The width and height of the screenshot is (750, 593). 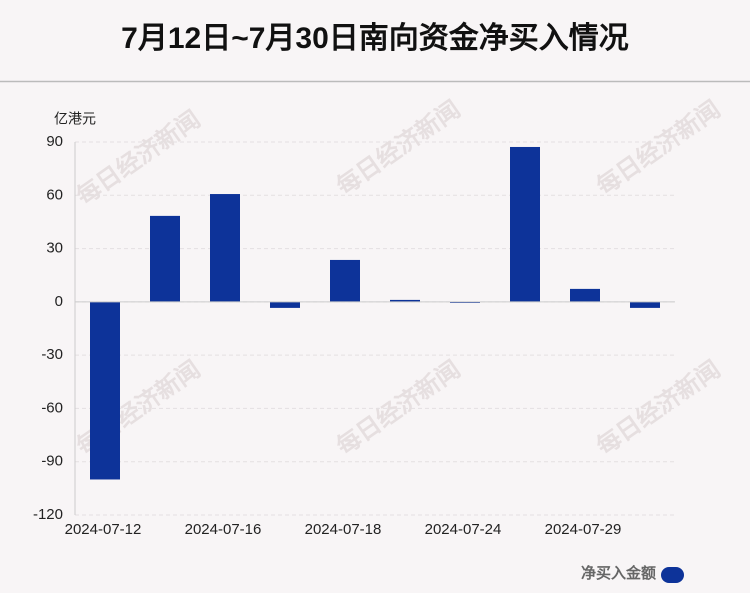 I want to click on y-tick-label: 30, so click(x=54, y=248).